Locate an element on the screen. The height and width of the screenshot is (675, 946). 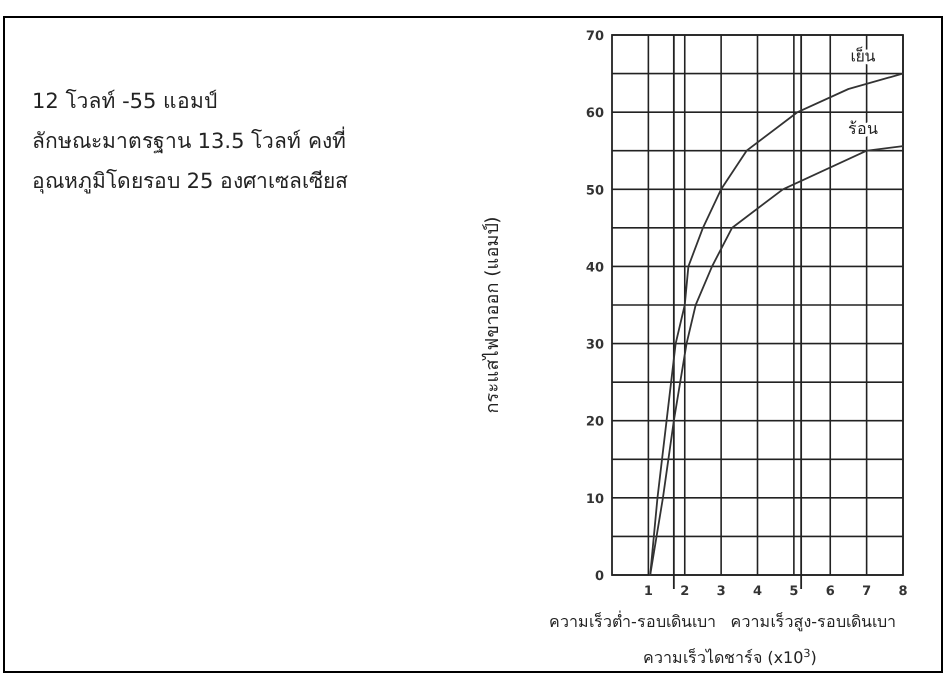
y-axis-title: กระแสไฟขาออก (แอมป์) is located at coordinates (492, 315).